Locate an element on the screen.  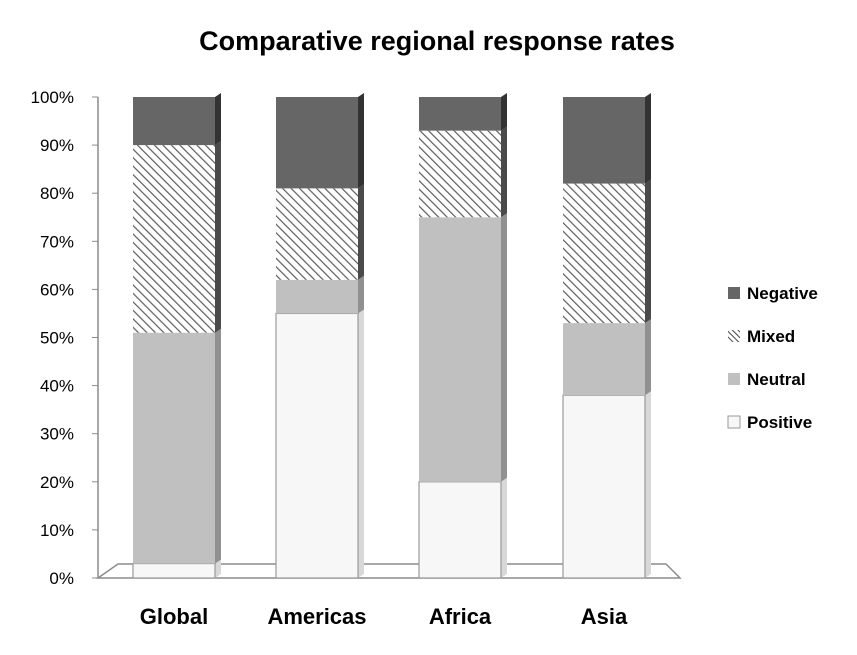
bar-side-africa-mixed is located at coordinates (504, 172).